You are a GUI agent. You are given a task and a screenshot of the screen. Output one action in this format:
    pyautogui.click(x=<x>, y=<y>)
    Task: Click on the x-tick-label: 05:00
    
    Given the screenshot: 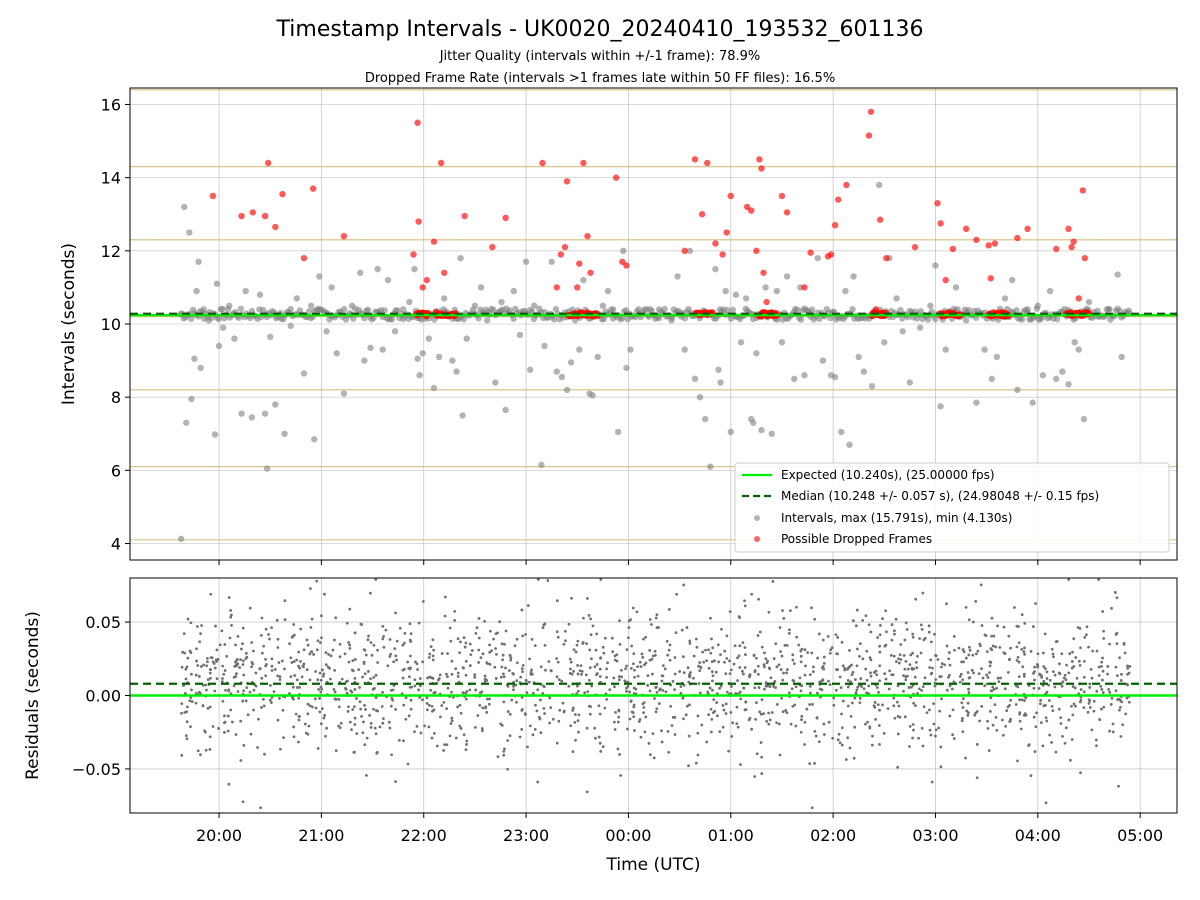 What is the action you would take?
    pyautogui.click(x=1140, y=835)
    